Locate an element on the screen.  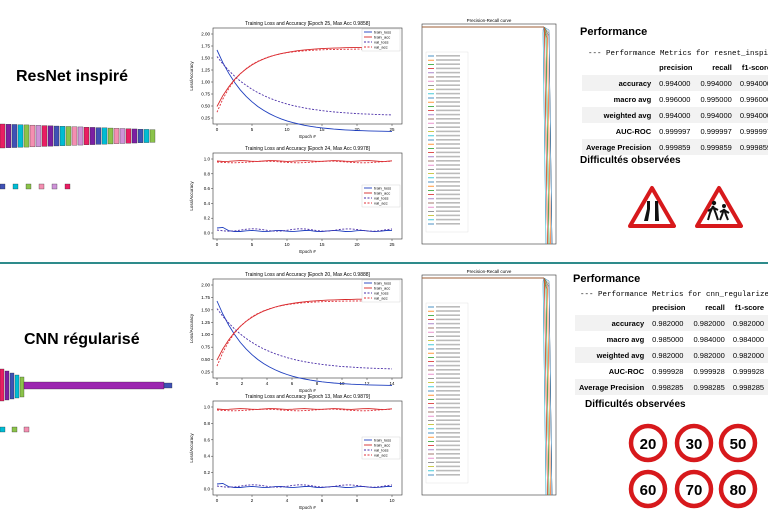
resnet-loss-plot-ytick: 0.75 is located at coordinates (205, 94).